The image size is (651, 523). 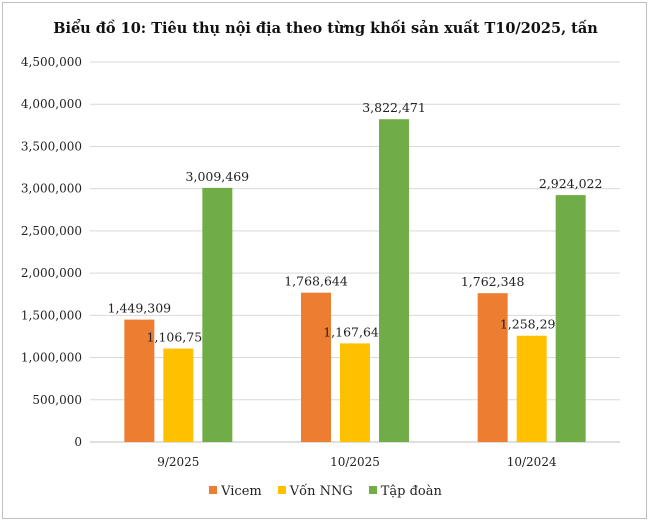 What do you see at coordinates (218, 176) in the screenshot?
I see `data-label: 3,009,469` at bounding box center [218, 176].